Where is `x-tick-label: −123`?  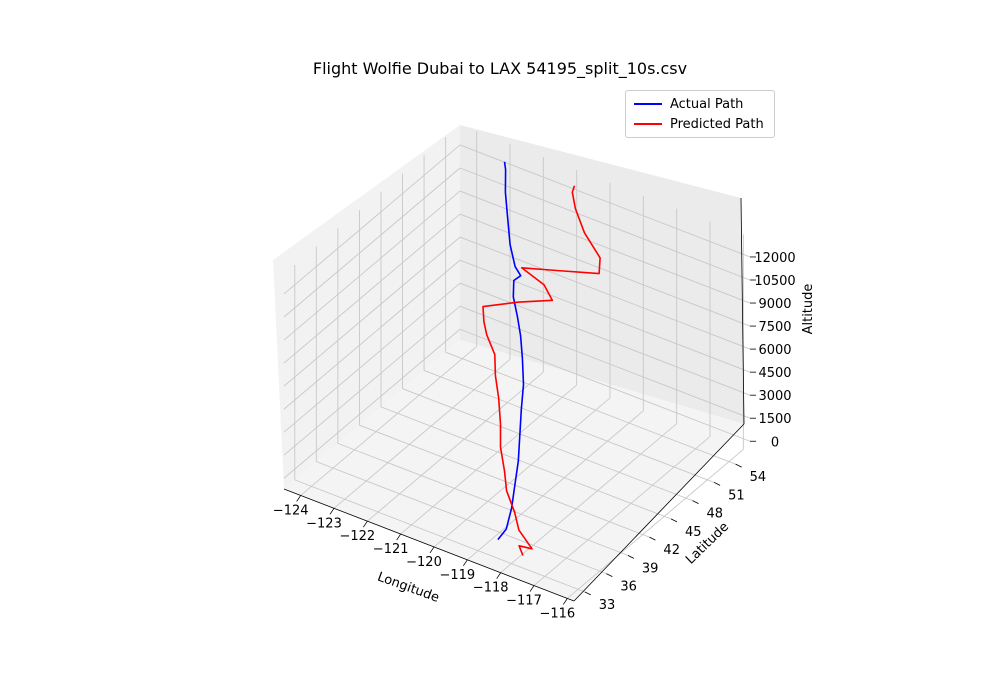
x-tick-label: −123 is located at coordinates (324, 523).